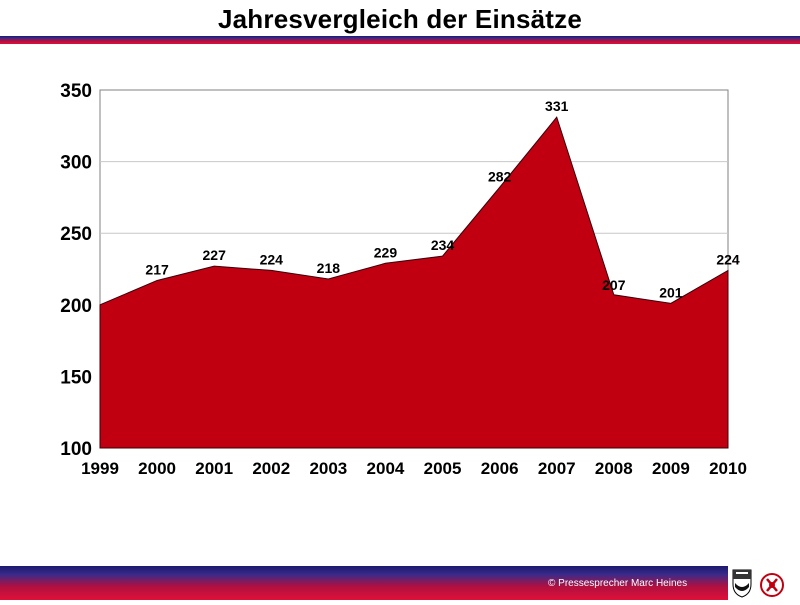 This screenshot has height=605, width=800. Describe the element at coordinates (76, 270) in the screenshot. I see `y-axis-ticks: 100 150 200 250 300 350` at that location.